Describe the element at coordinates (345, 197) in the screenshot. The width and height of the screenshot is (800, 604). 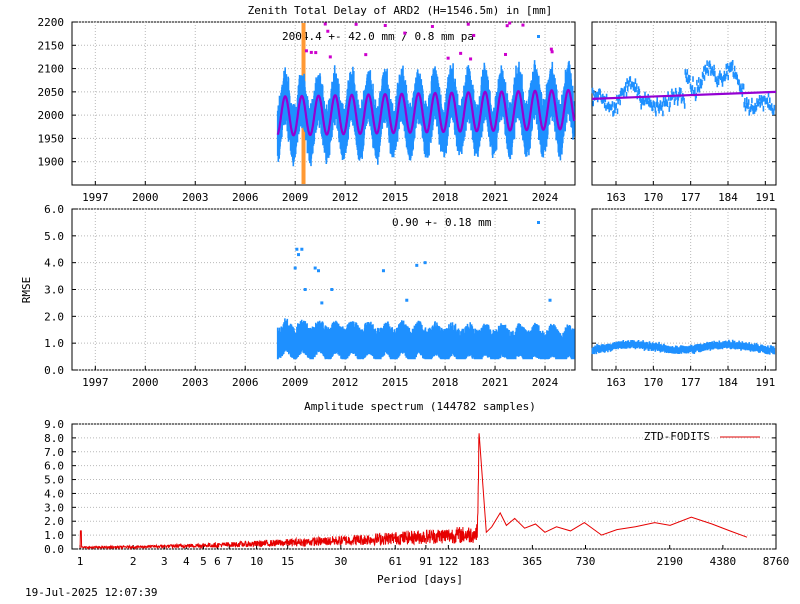
I see `ztd-xtick-label: 2012` at that location.